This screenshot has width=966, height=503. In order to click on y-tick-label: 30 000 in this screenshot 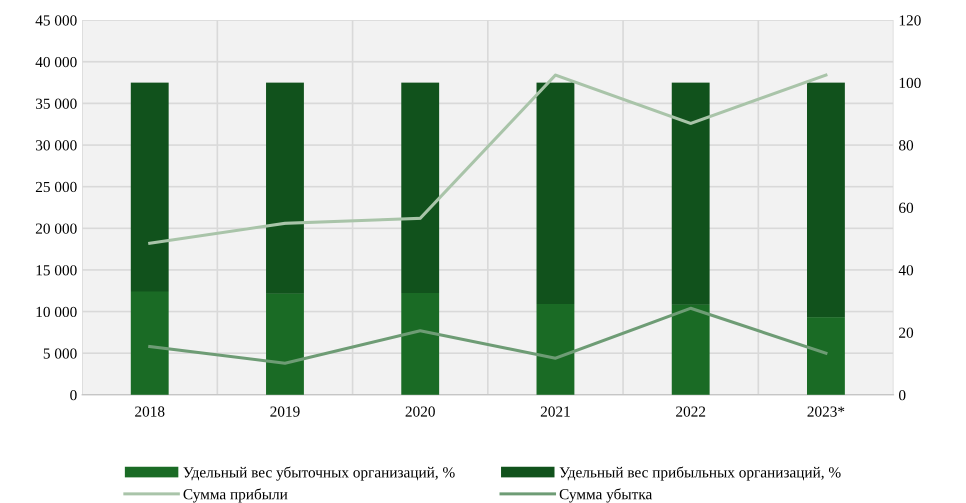, I will do `click(56, 145)`.